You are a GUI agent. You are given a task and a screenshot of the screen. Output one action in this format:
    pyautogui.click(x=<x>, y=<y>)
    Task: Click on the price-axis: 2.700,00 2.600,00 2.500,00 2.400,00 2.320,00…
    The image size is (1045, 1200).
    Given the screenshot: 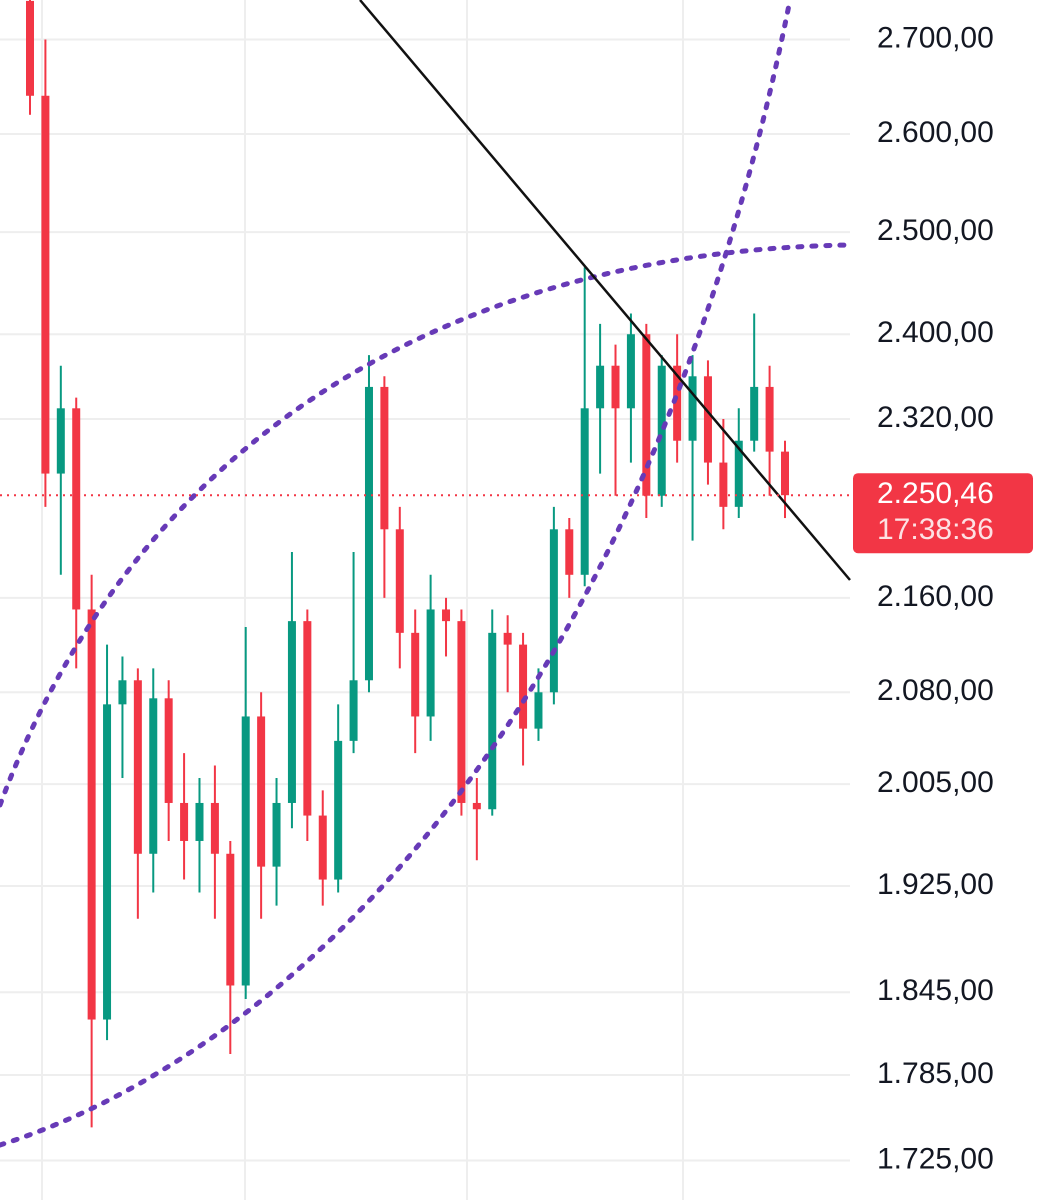 What is the action you would take?
    pyautogui.click(x=935, y=598)
    